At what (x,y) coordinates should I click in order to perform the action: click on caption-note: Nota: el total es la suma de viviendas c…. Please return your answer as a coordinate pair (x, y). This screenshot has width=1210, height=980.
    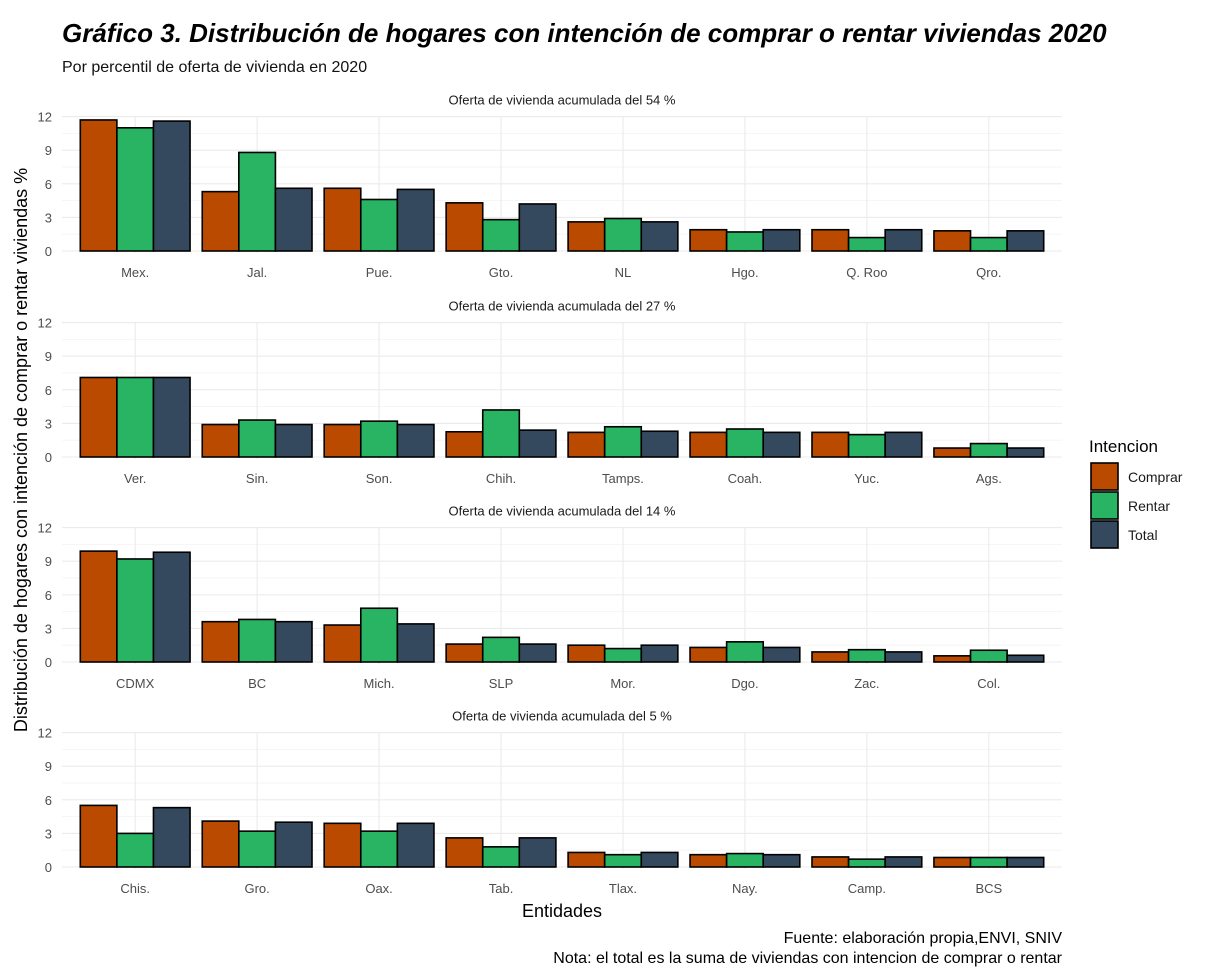
    Looking at the image, I should click on (807, 958).